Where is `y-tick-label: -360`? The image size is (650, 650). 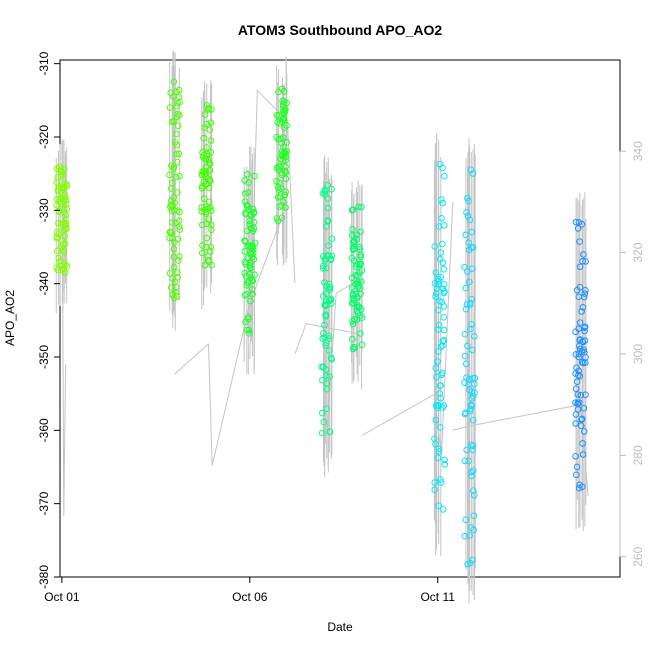 y-tick-label: -360 is located at coordinates (44, 430).